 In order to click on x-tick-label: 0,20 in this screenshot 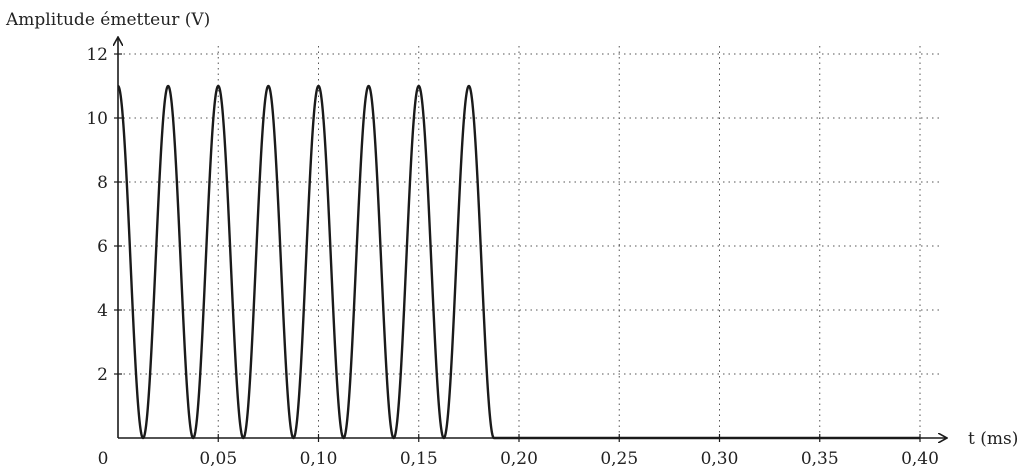, I will do `click(519, 457)`.